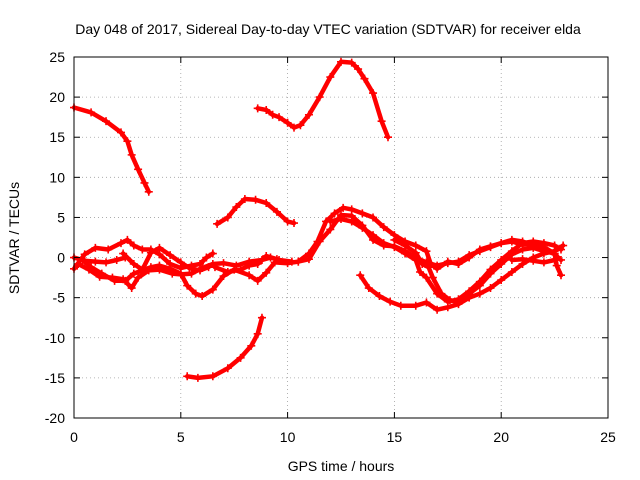 This screenshot has width=640, height=480. Describe the element at coordinates (501, 437) in the screenshot. I see `x-tick-label: 20` at that location.